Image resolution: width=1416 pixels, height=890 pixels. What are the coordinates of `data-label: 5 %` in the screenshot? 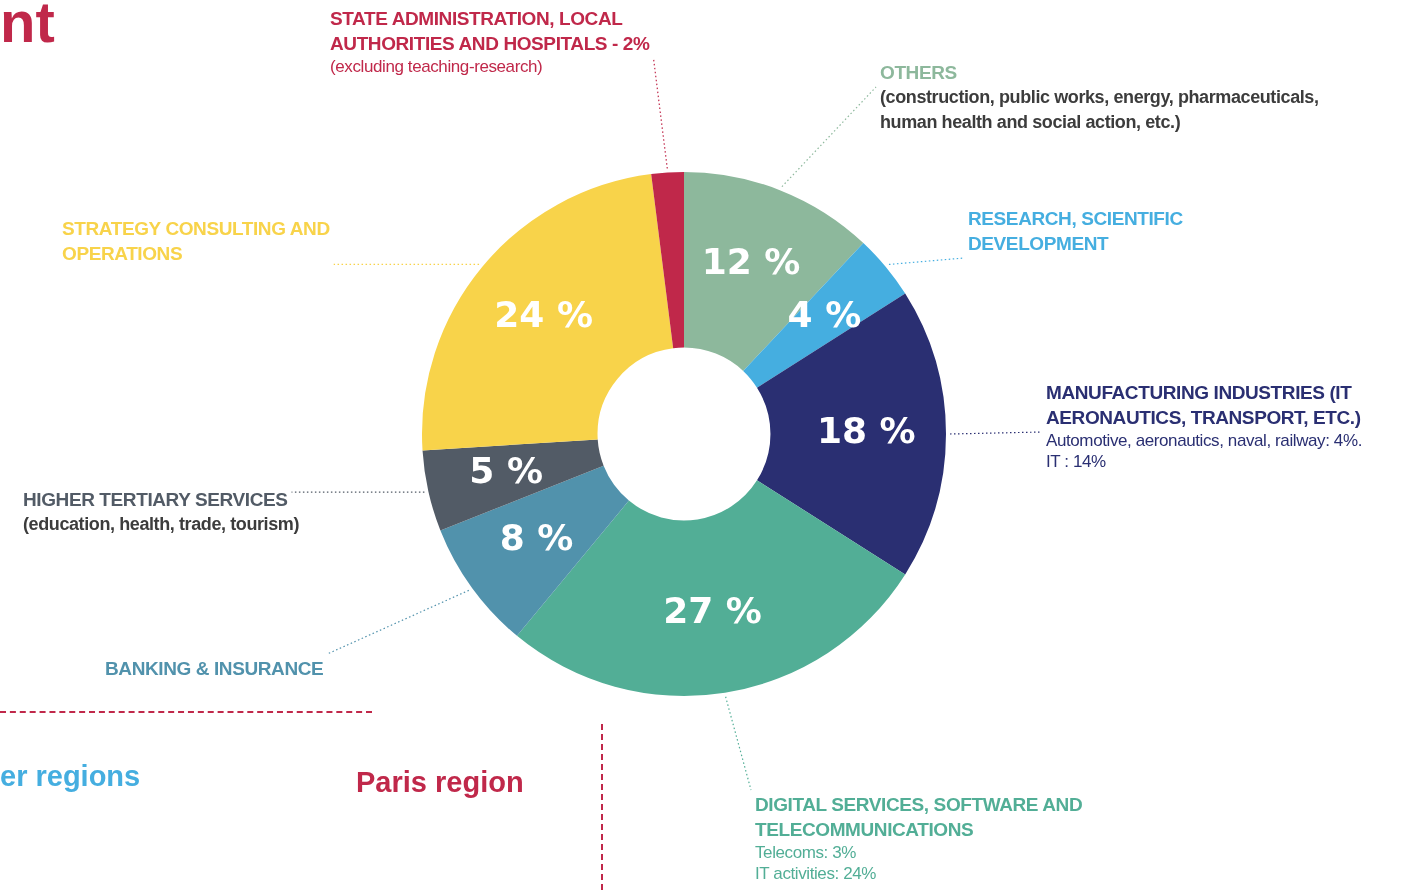 It's located at (506, 471).